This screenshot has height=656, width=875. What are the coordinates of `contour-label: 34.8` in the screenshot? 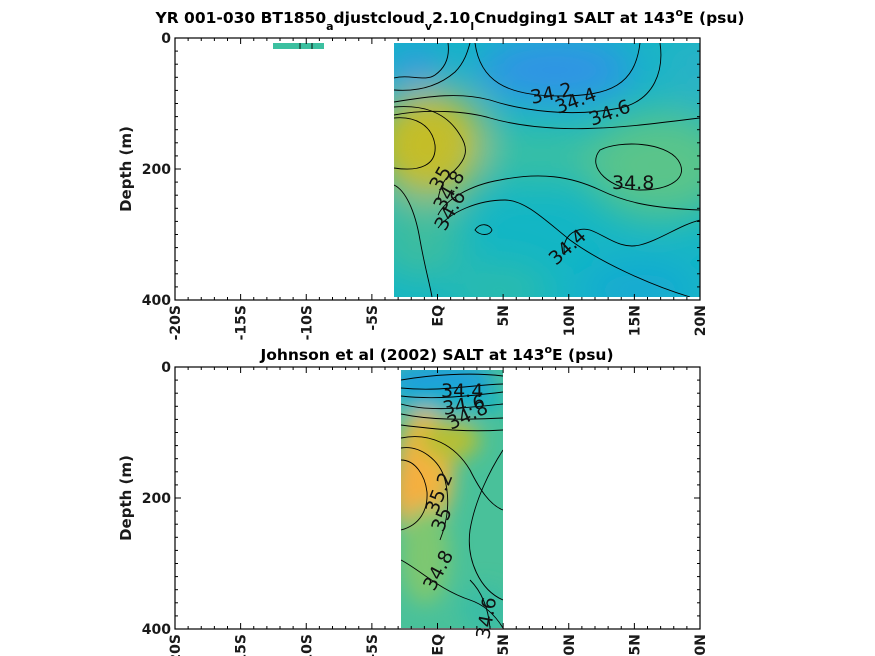 It's located at (633, 183).